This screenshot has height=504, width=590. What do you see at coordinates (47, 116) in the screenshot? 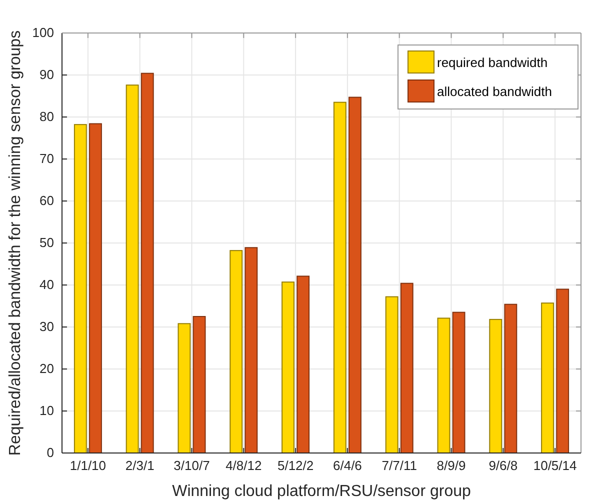
I see `y-tick-label: 80` at bounding box center [47, 116].